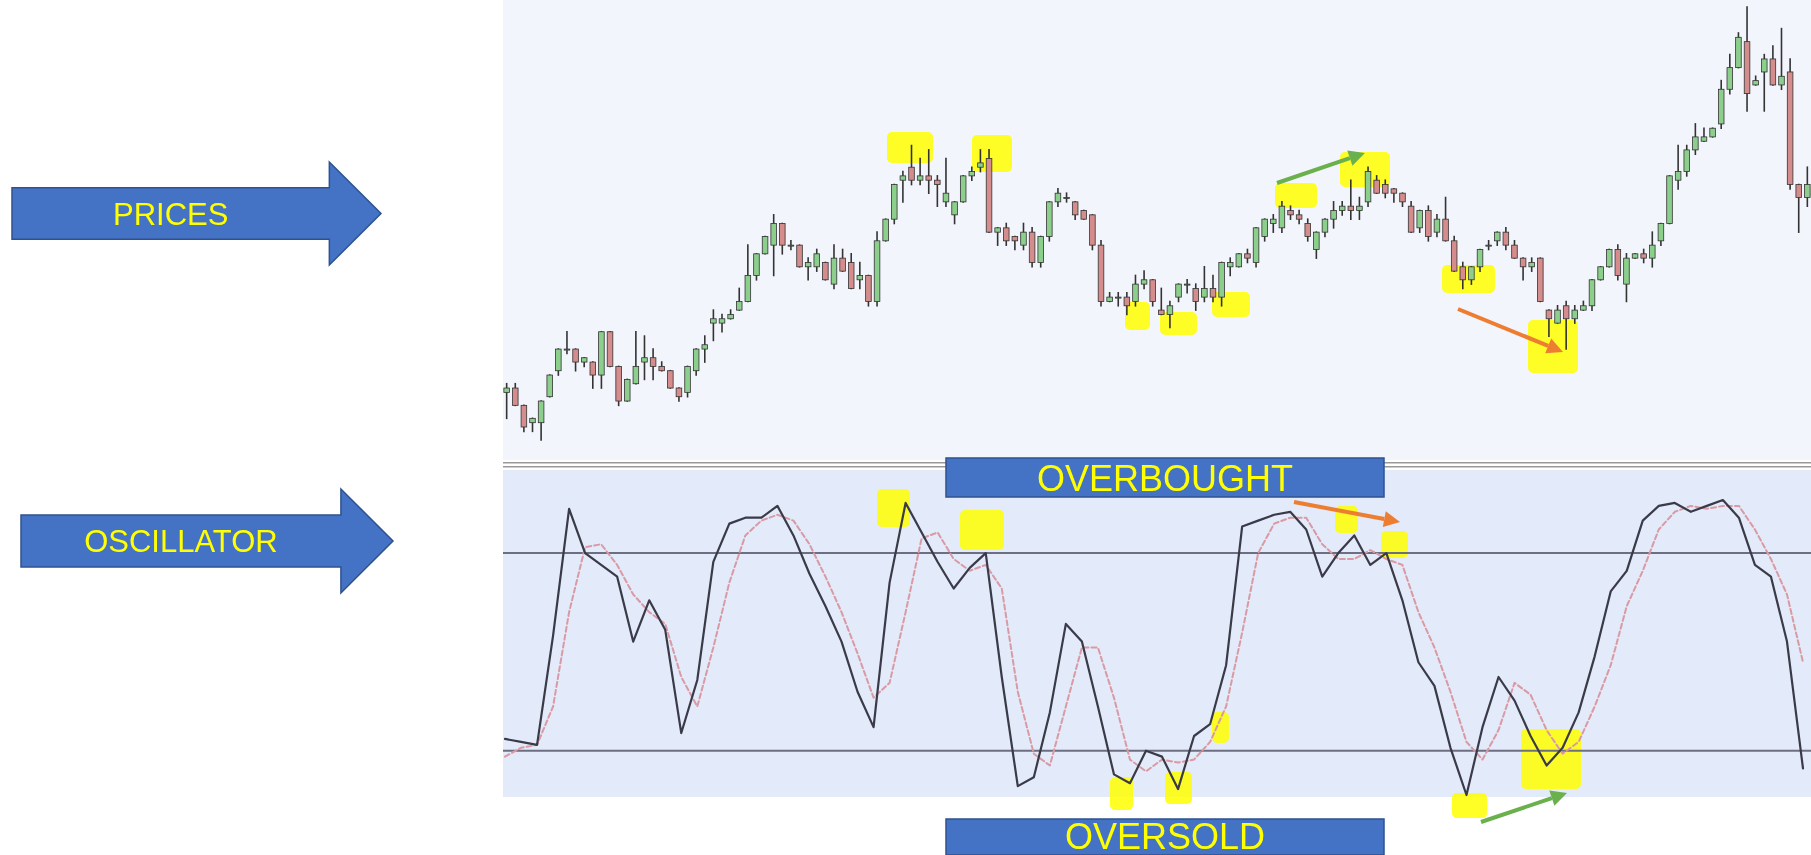 Image resolution: width=1811 pixels, height=855 pixels. What do you see at coordinates (1165, 835) in the screenshot?
I see `text: OVERSOLD` at bounding box center [1165, 835].